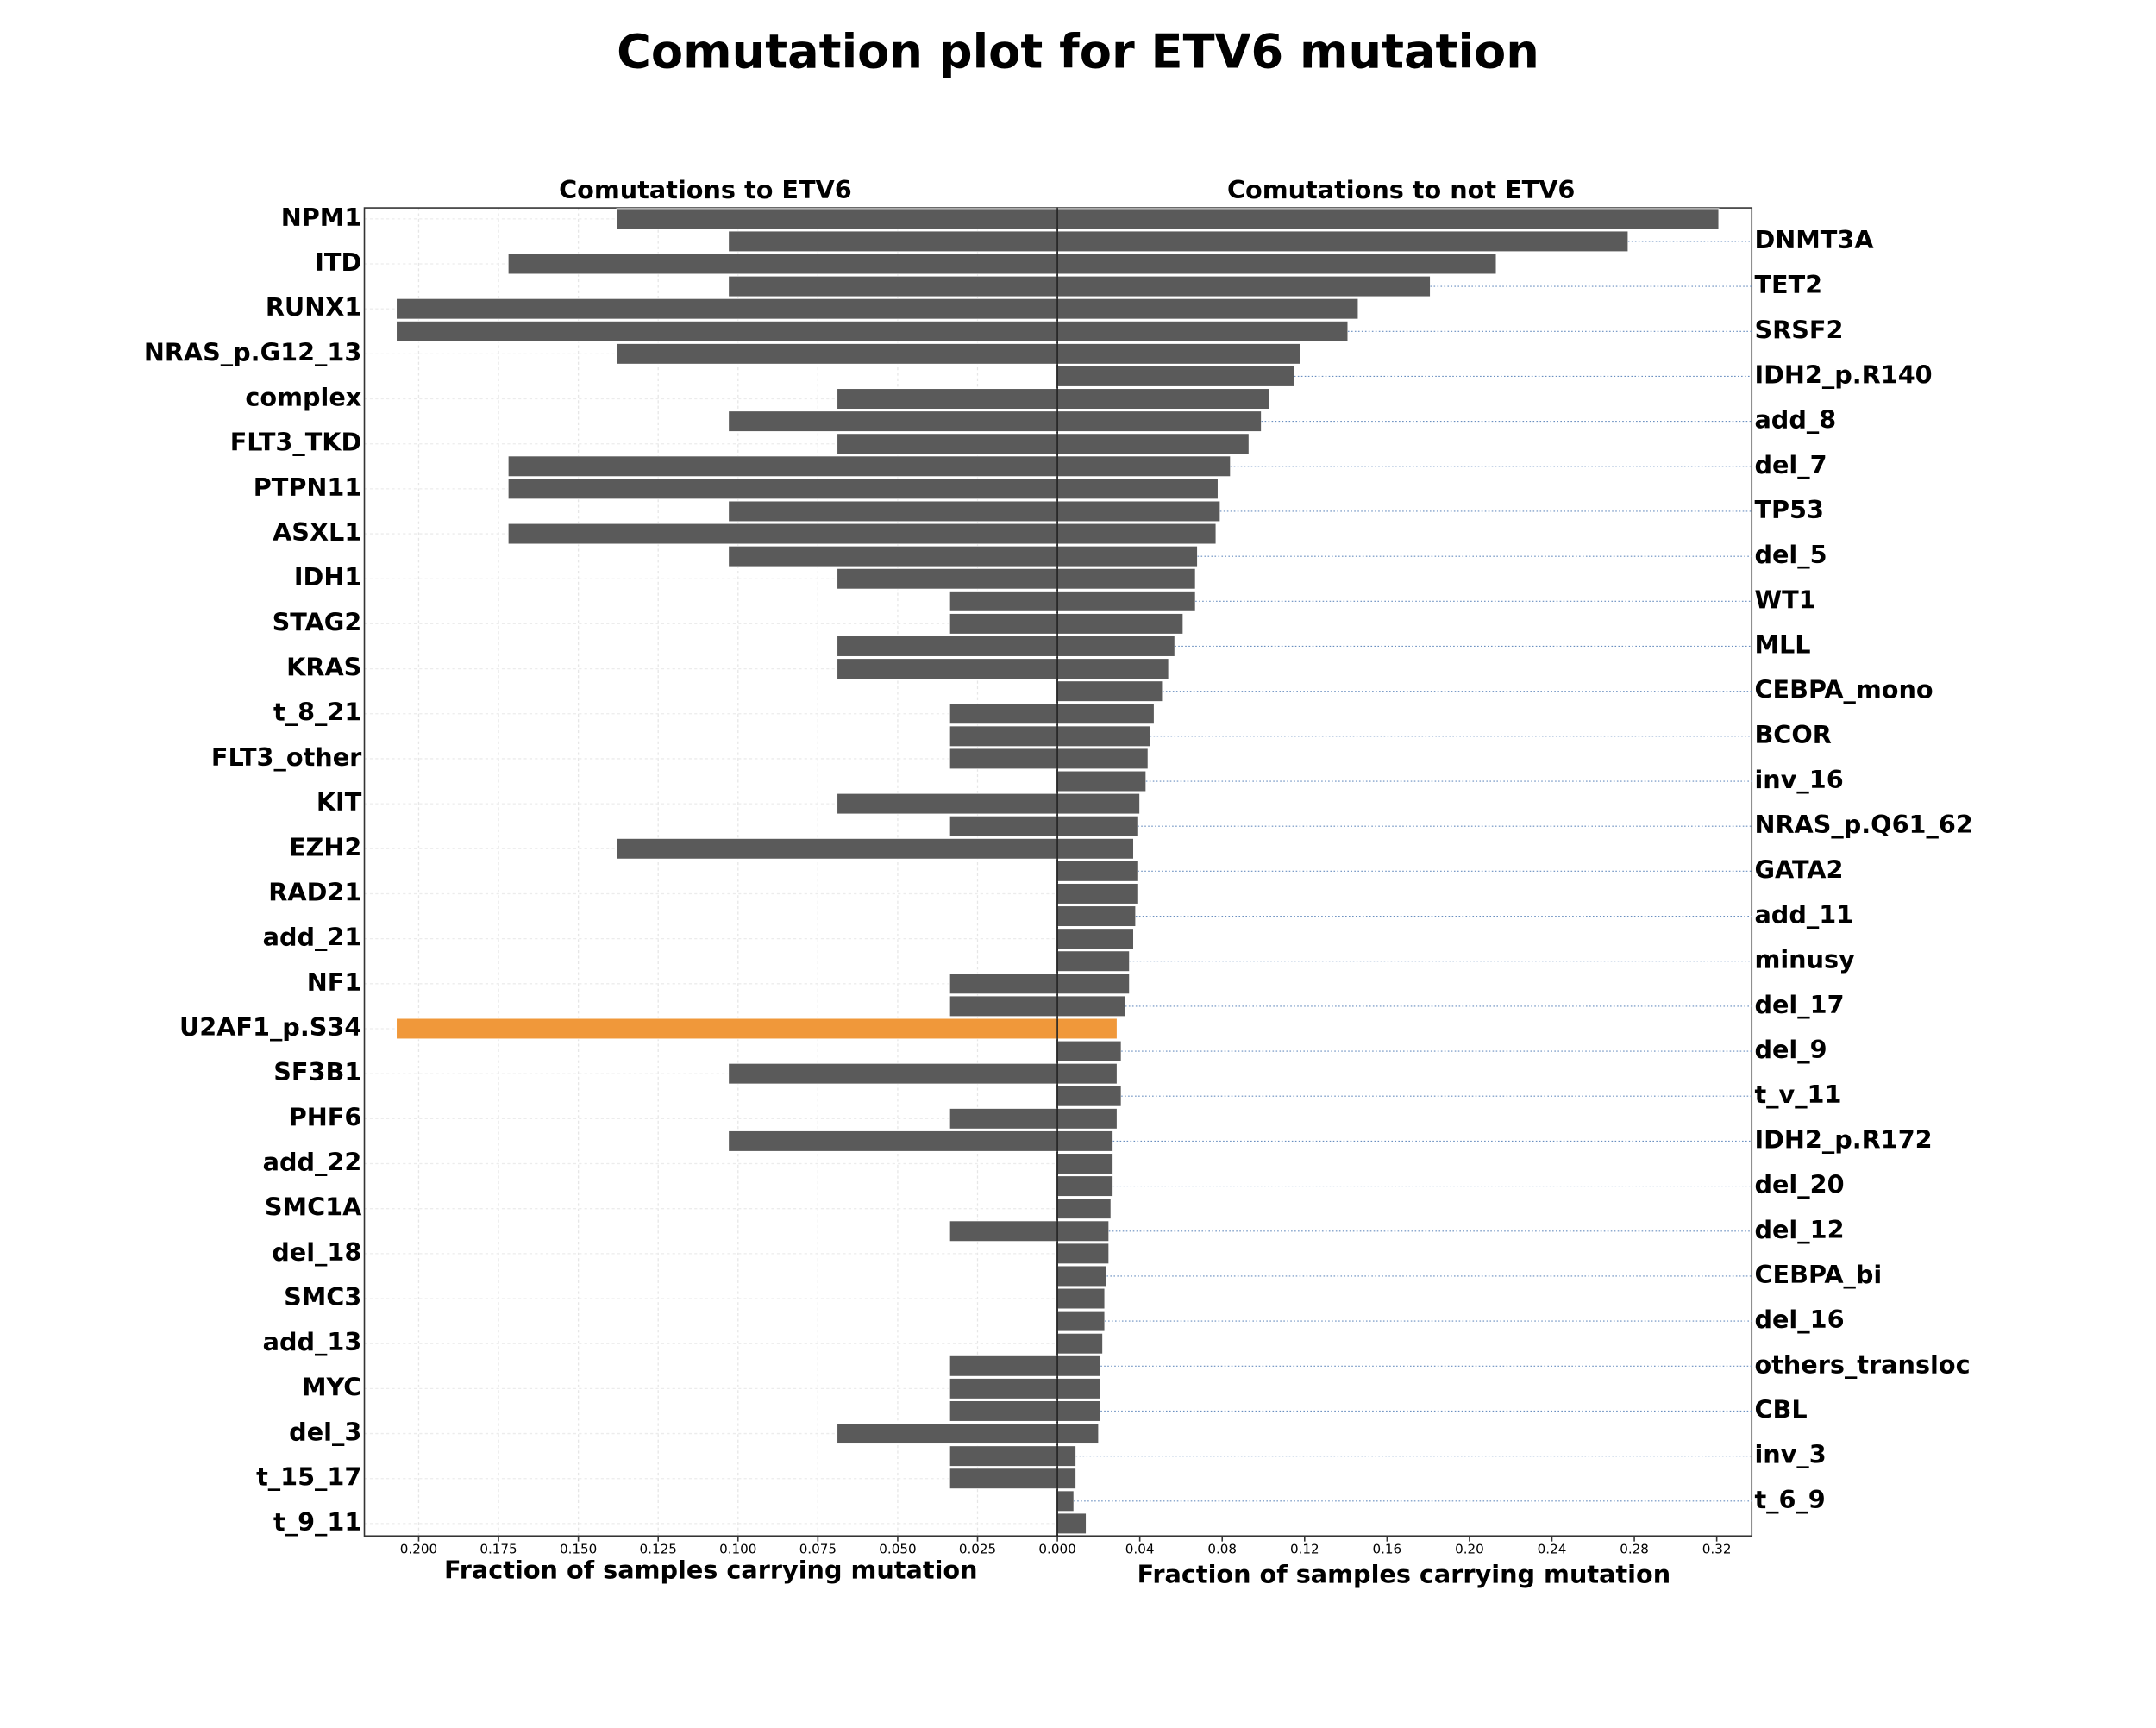  Describe the element at coordinates (1843, 1139) in the screenshot. I see `category-label: IDH2_p.R172` at that location.